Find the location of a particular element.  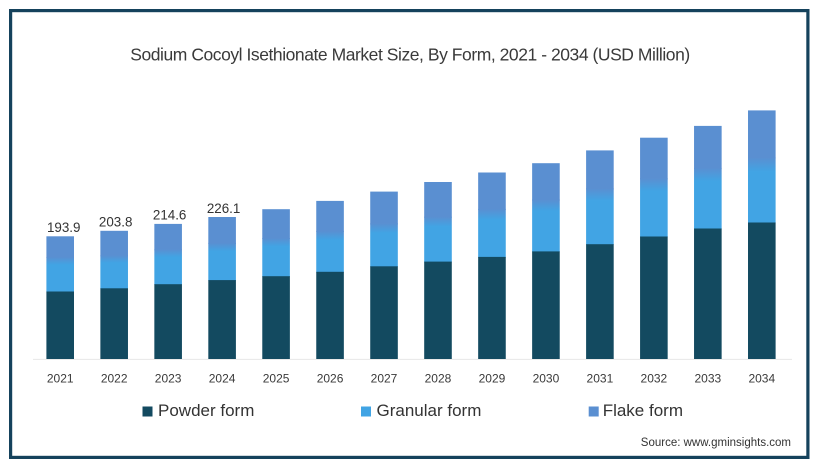

svg-text: Powder form is located at coordinates (206, 410).